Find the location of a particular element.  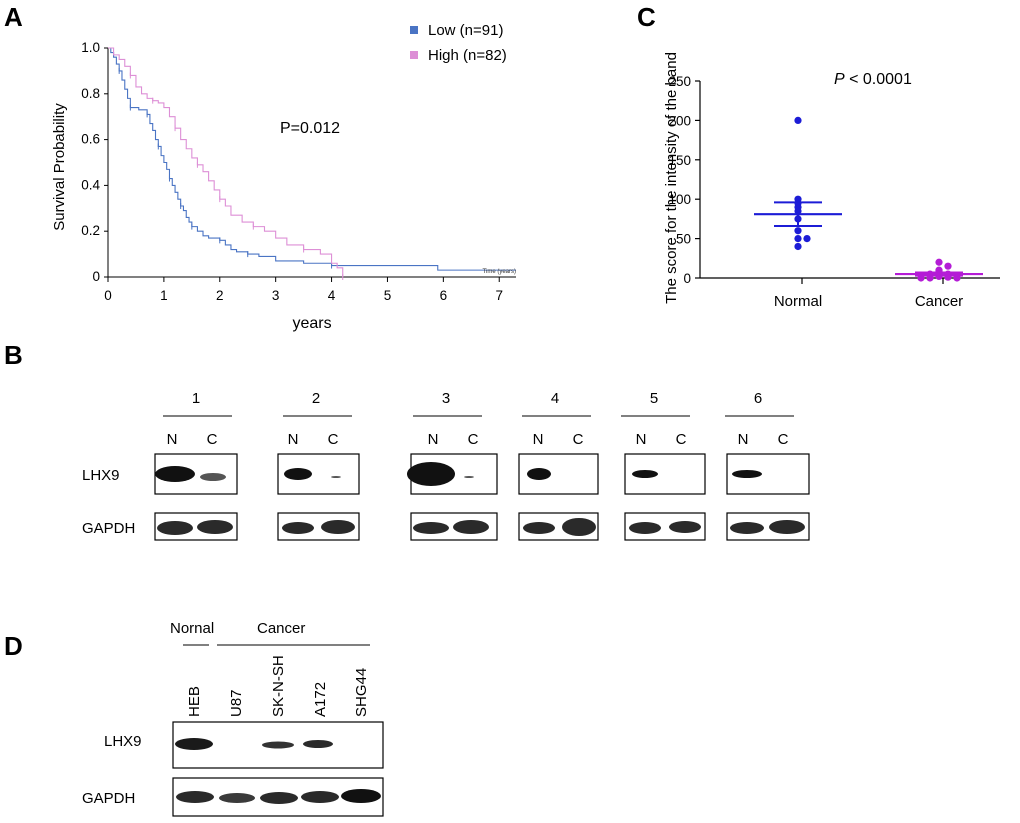

blot-b-lane-number: 6 is located at coordinates (758, 398).